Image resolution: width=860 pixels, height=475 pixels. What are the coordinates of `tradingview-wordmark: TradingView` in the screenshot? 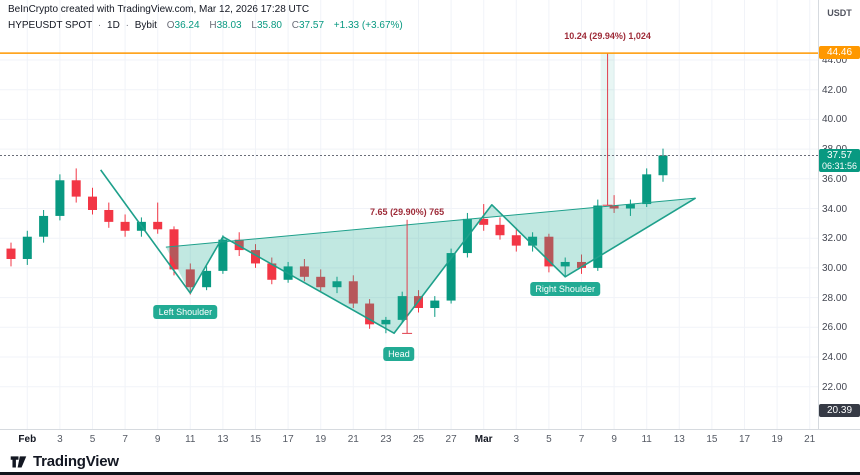 It's located at (76, 461).